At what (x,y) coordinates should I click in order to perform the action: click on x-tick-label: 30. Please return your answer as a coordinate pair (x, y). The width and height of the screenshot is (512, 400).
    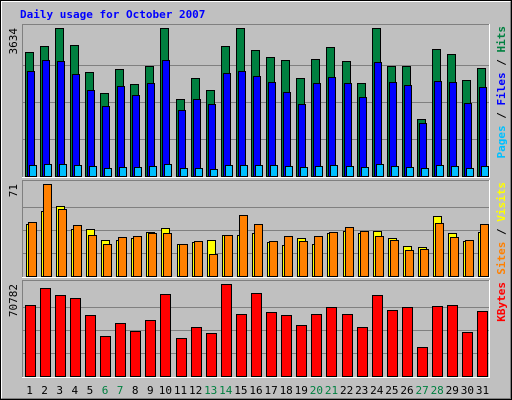
    Looking at the image, I should click on (467, 390).